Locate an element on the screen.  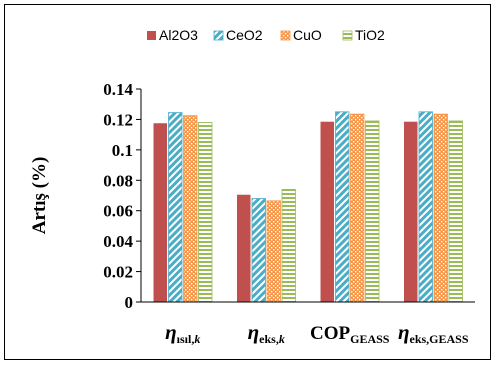
legend-label-ceo2: CeO2 is located at coordinates (244, 35).